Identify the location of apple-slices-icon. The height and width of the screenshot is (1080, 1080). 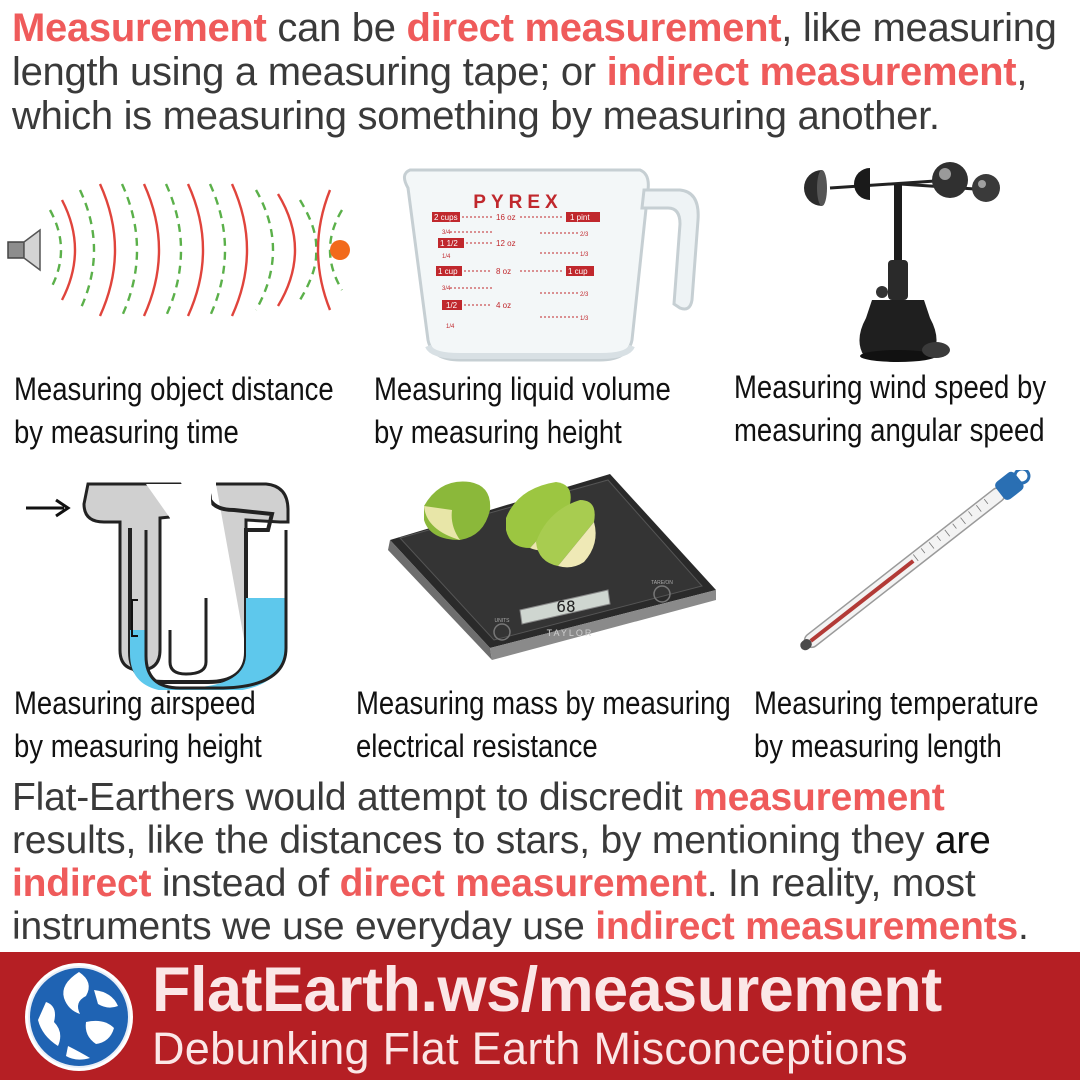
(510, 524).